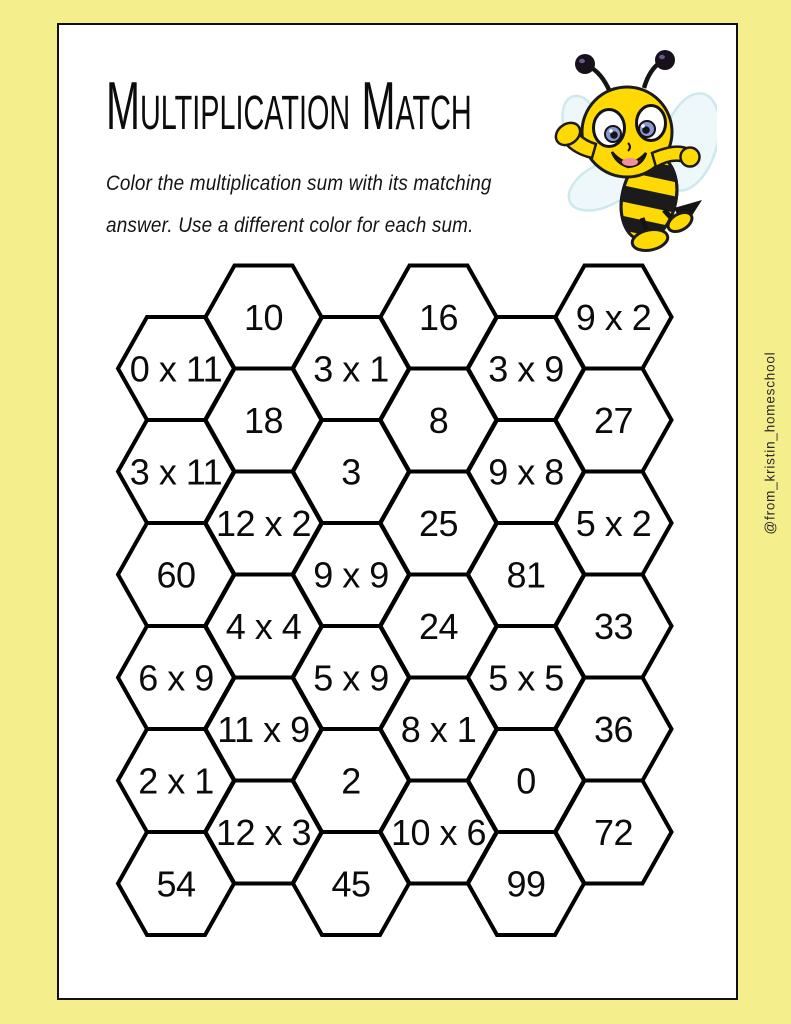 The height and width of the screenshot is (1024, 791). Describe the element at coordinates (438, 832) in the screenshot. I see `hex-label: 10 x 6` at that location.